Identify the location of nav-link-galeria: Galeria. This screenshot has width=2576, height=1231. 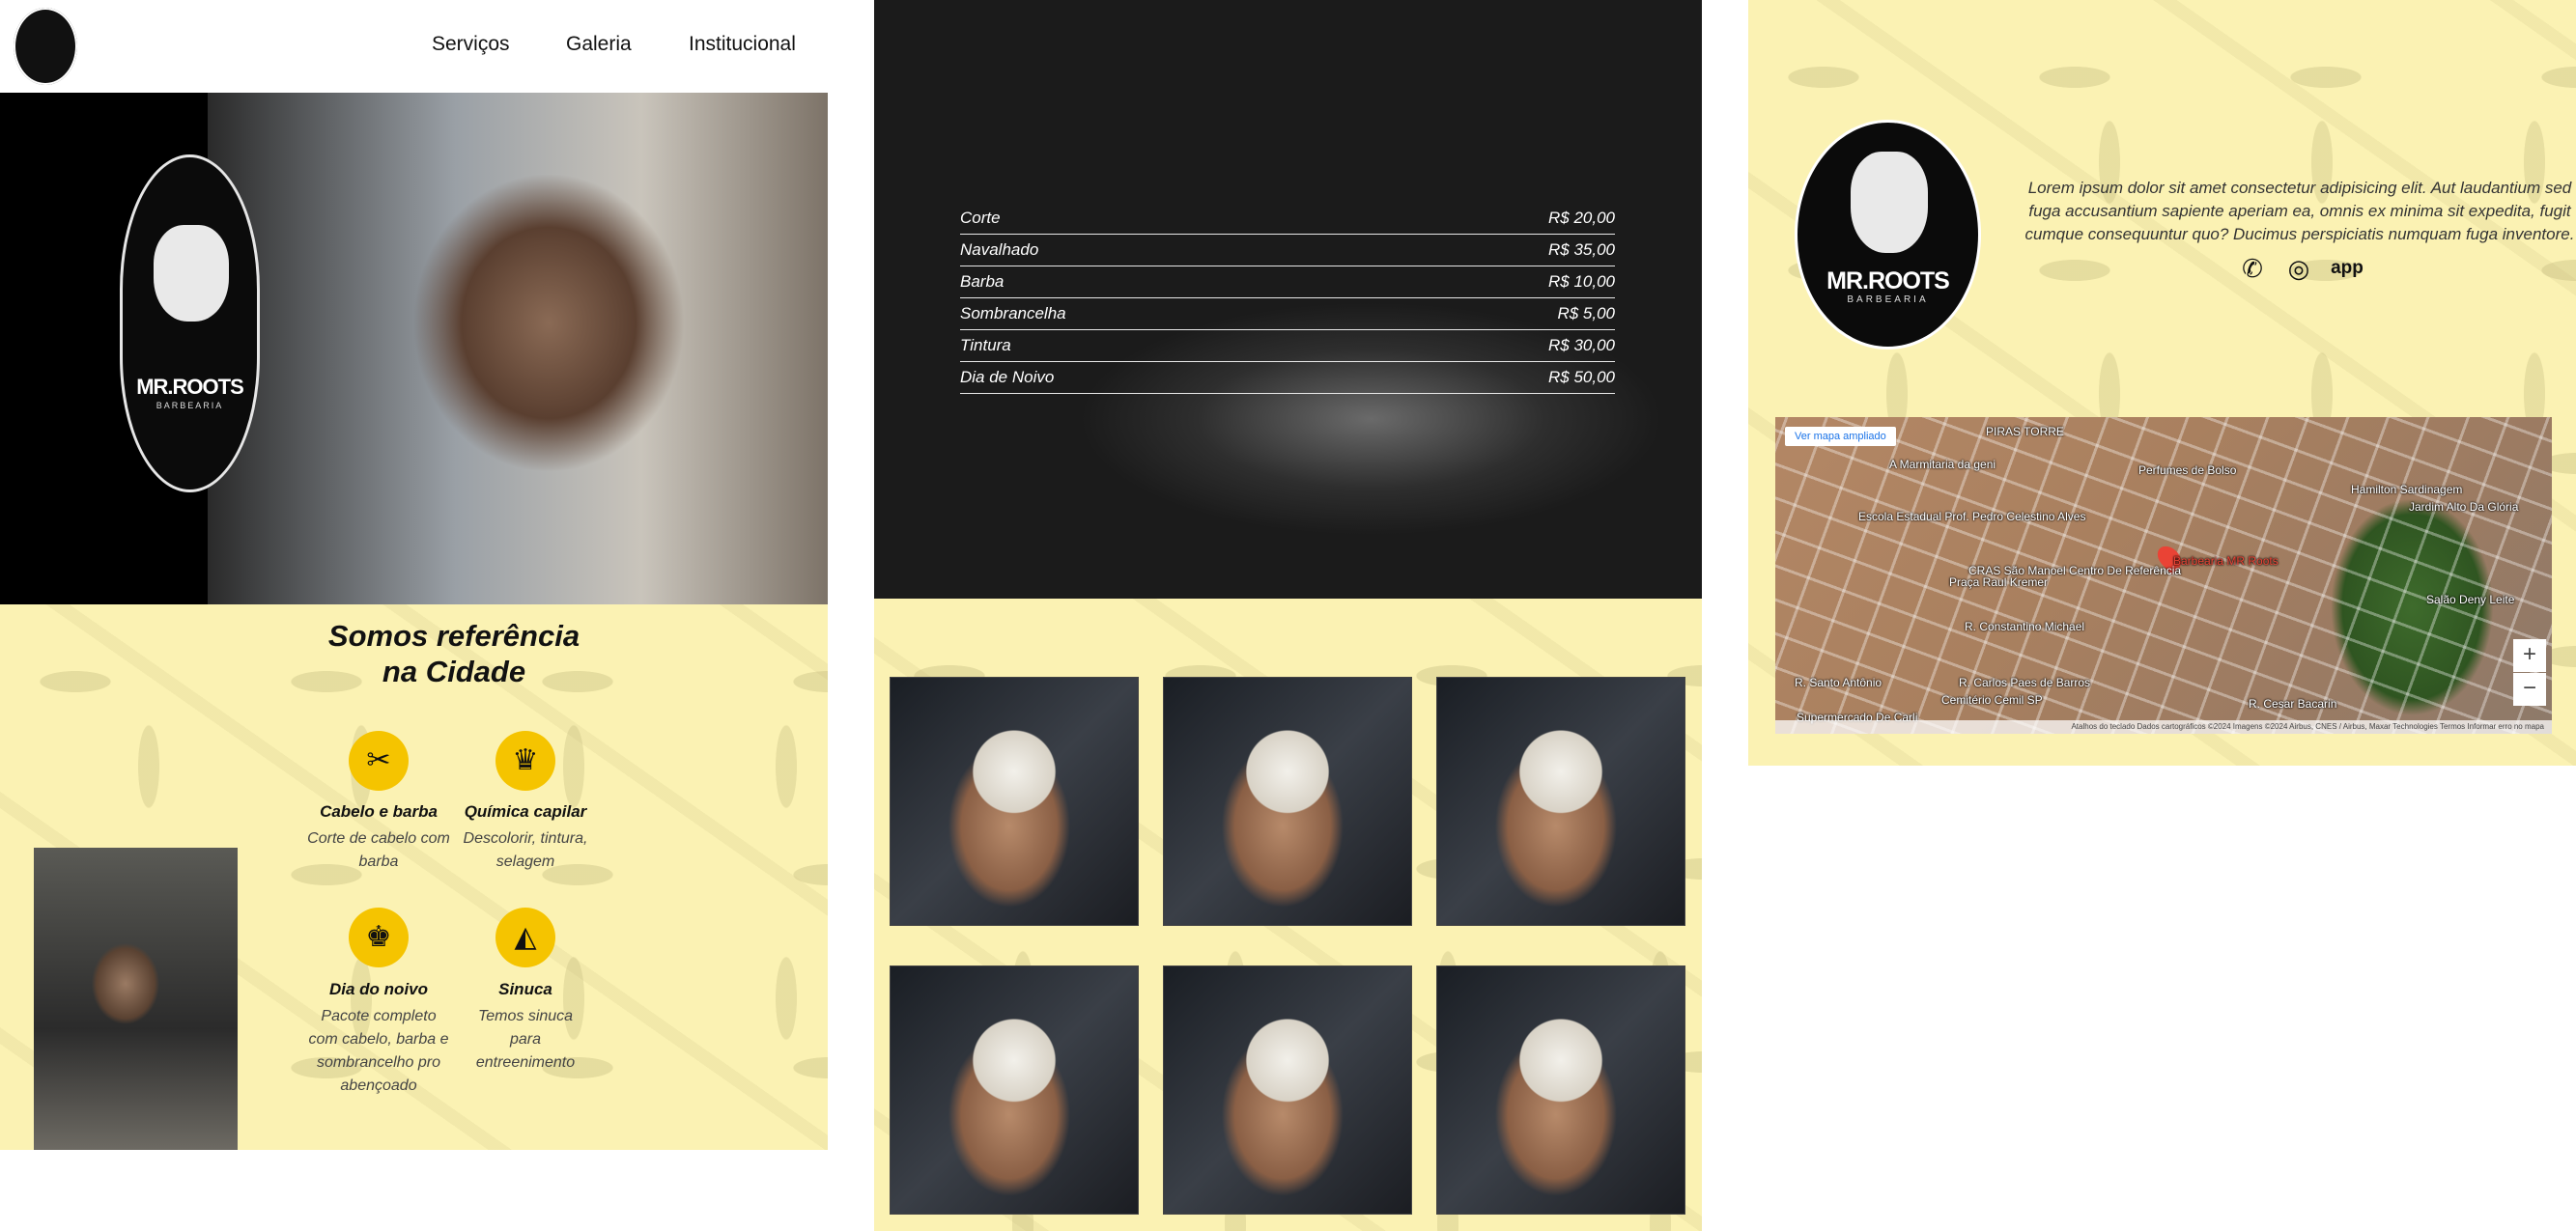
(599, 44).